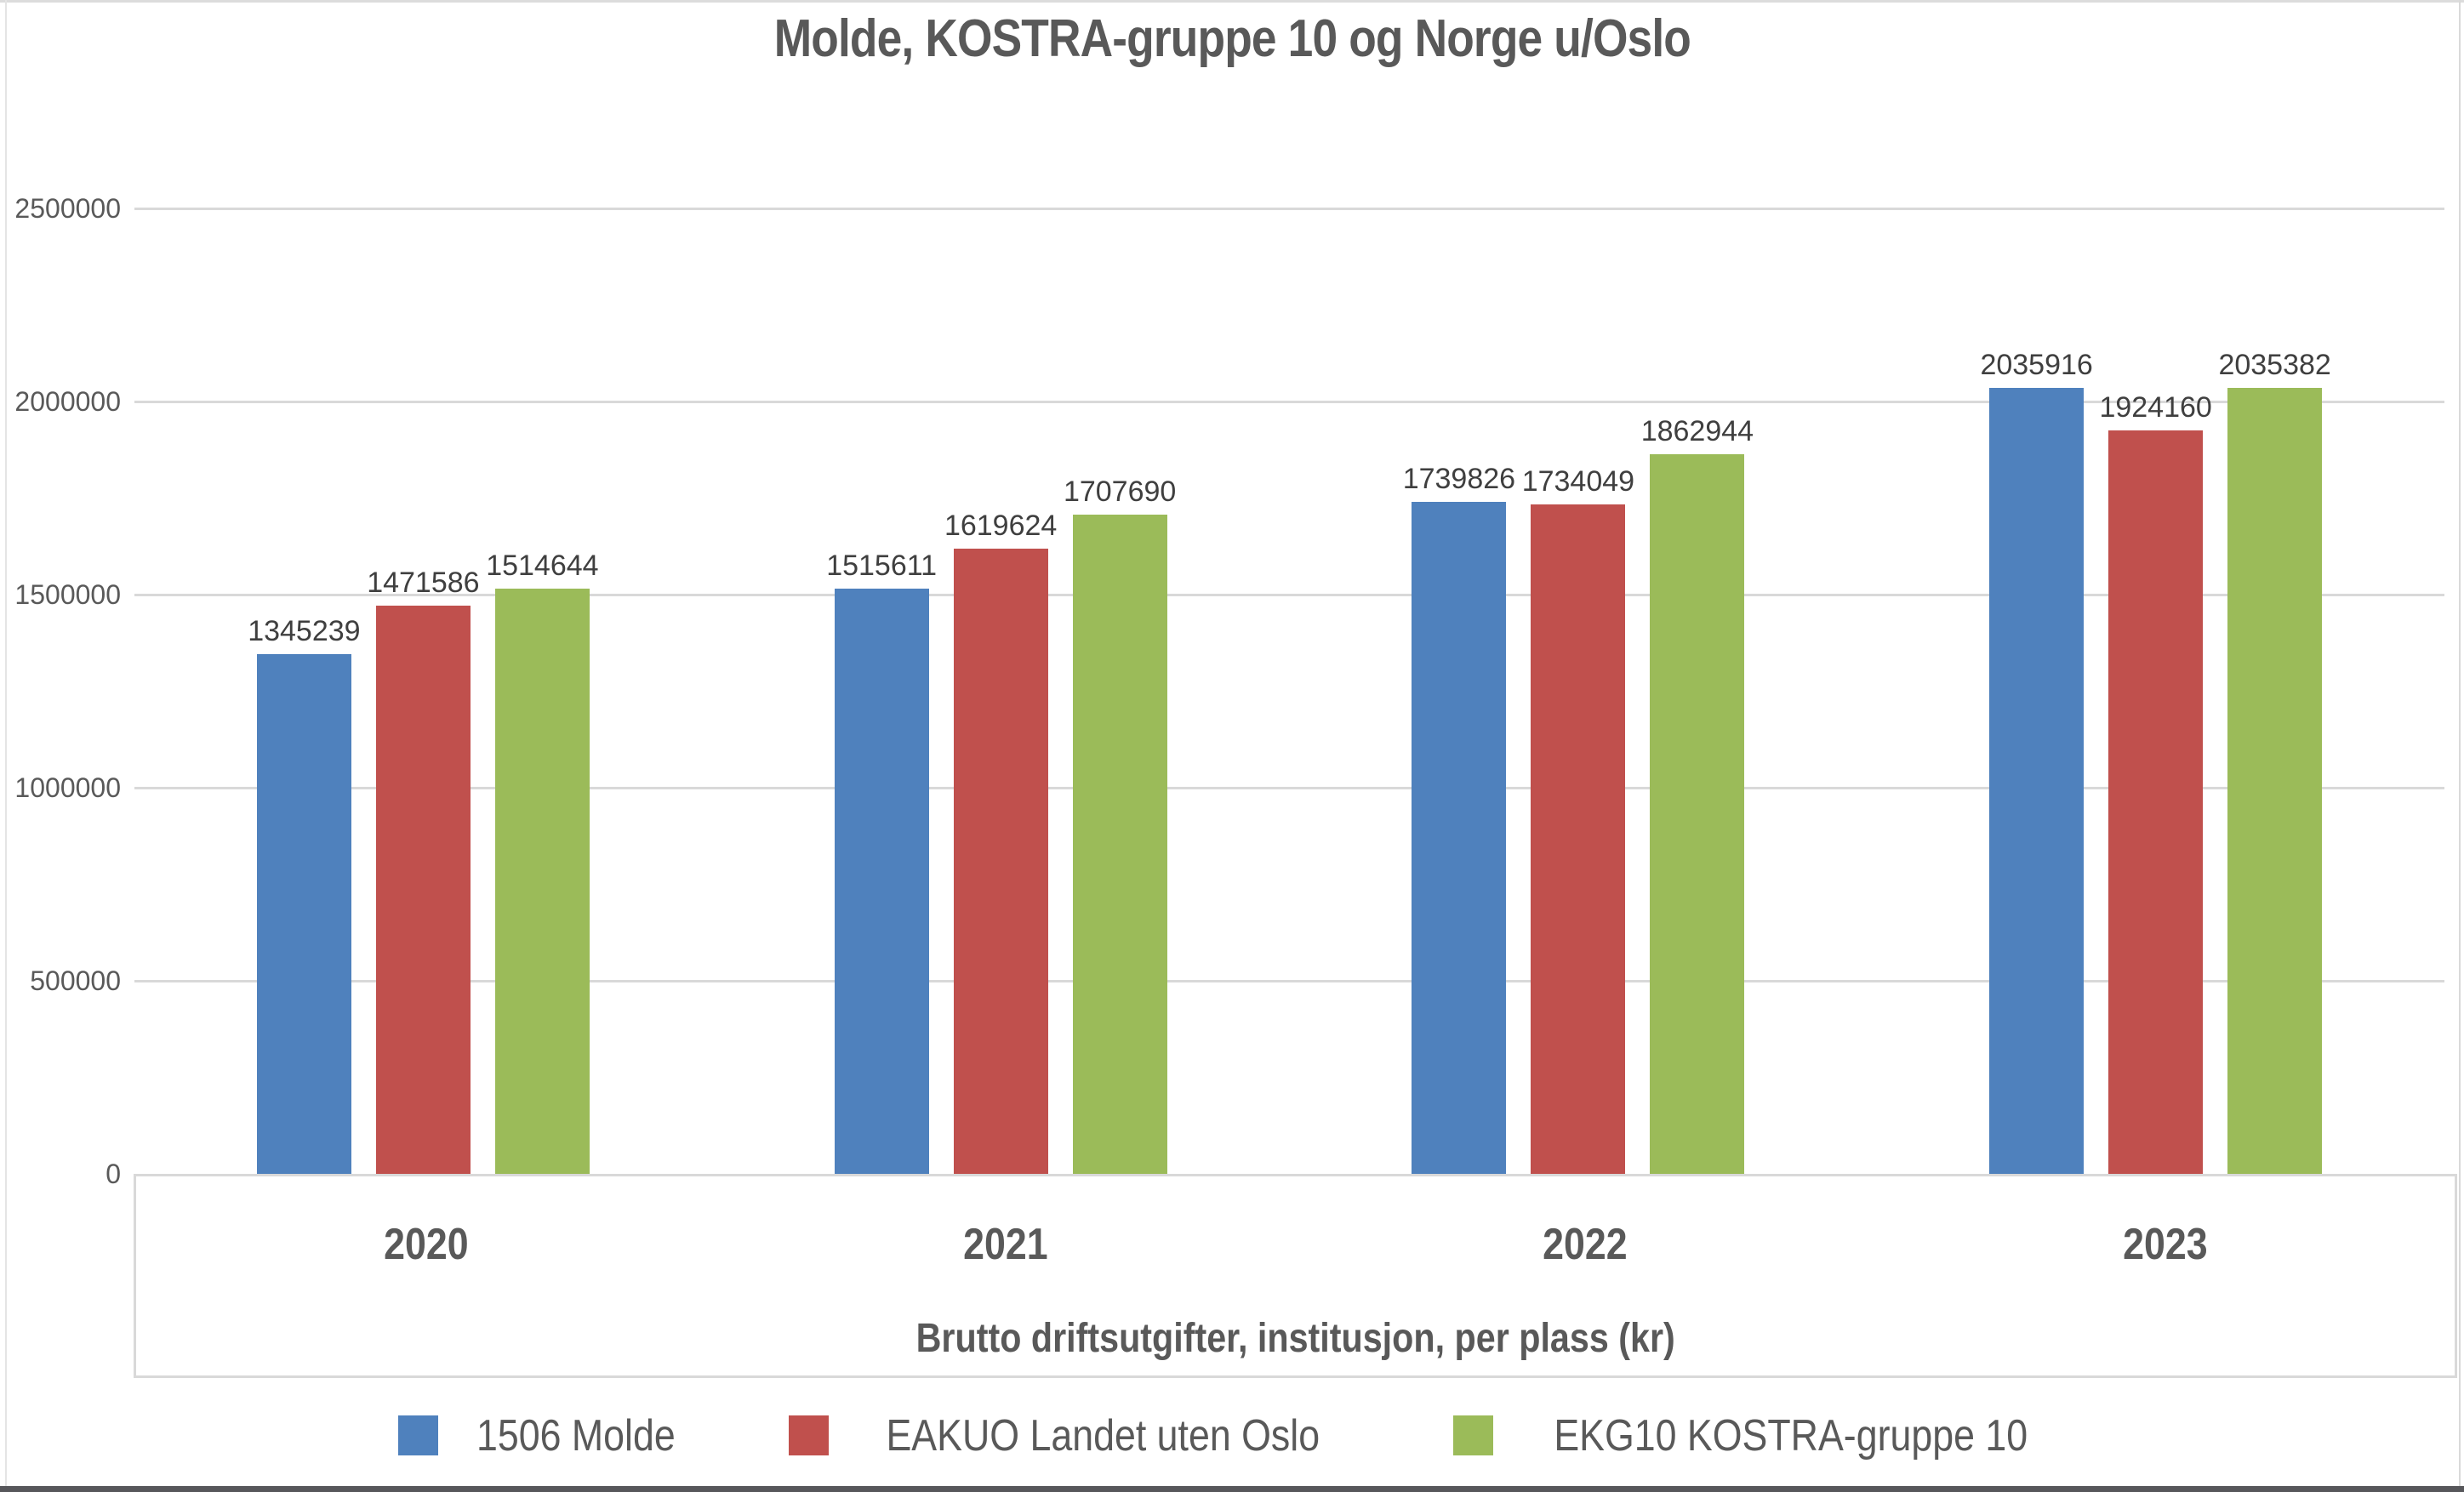 Image resolution: width=2464 pixels, height=1492 pixels. Describe the element at coordinates (1120, 492) in the screenshot. I see `bar-value-label: 1707690` at that location.